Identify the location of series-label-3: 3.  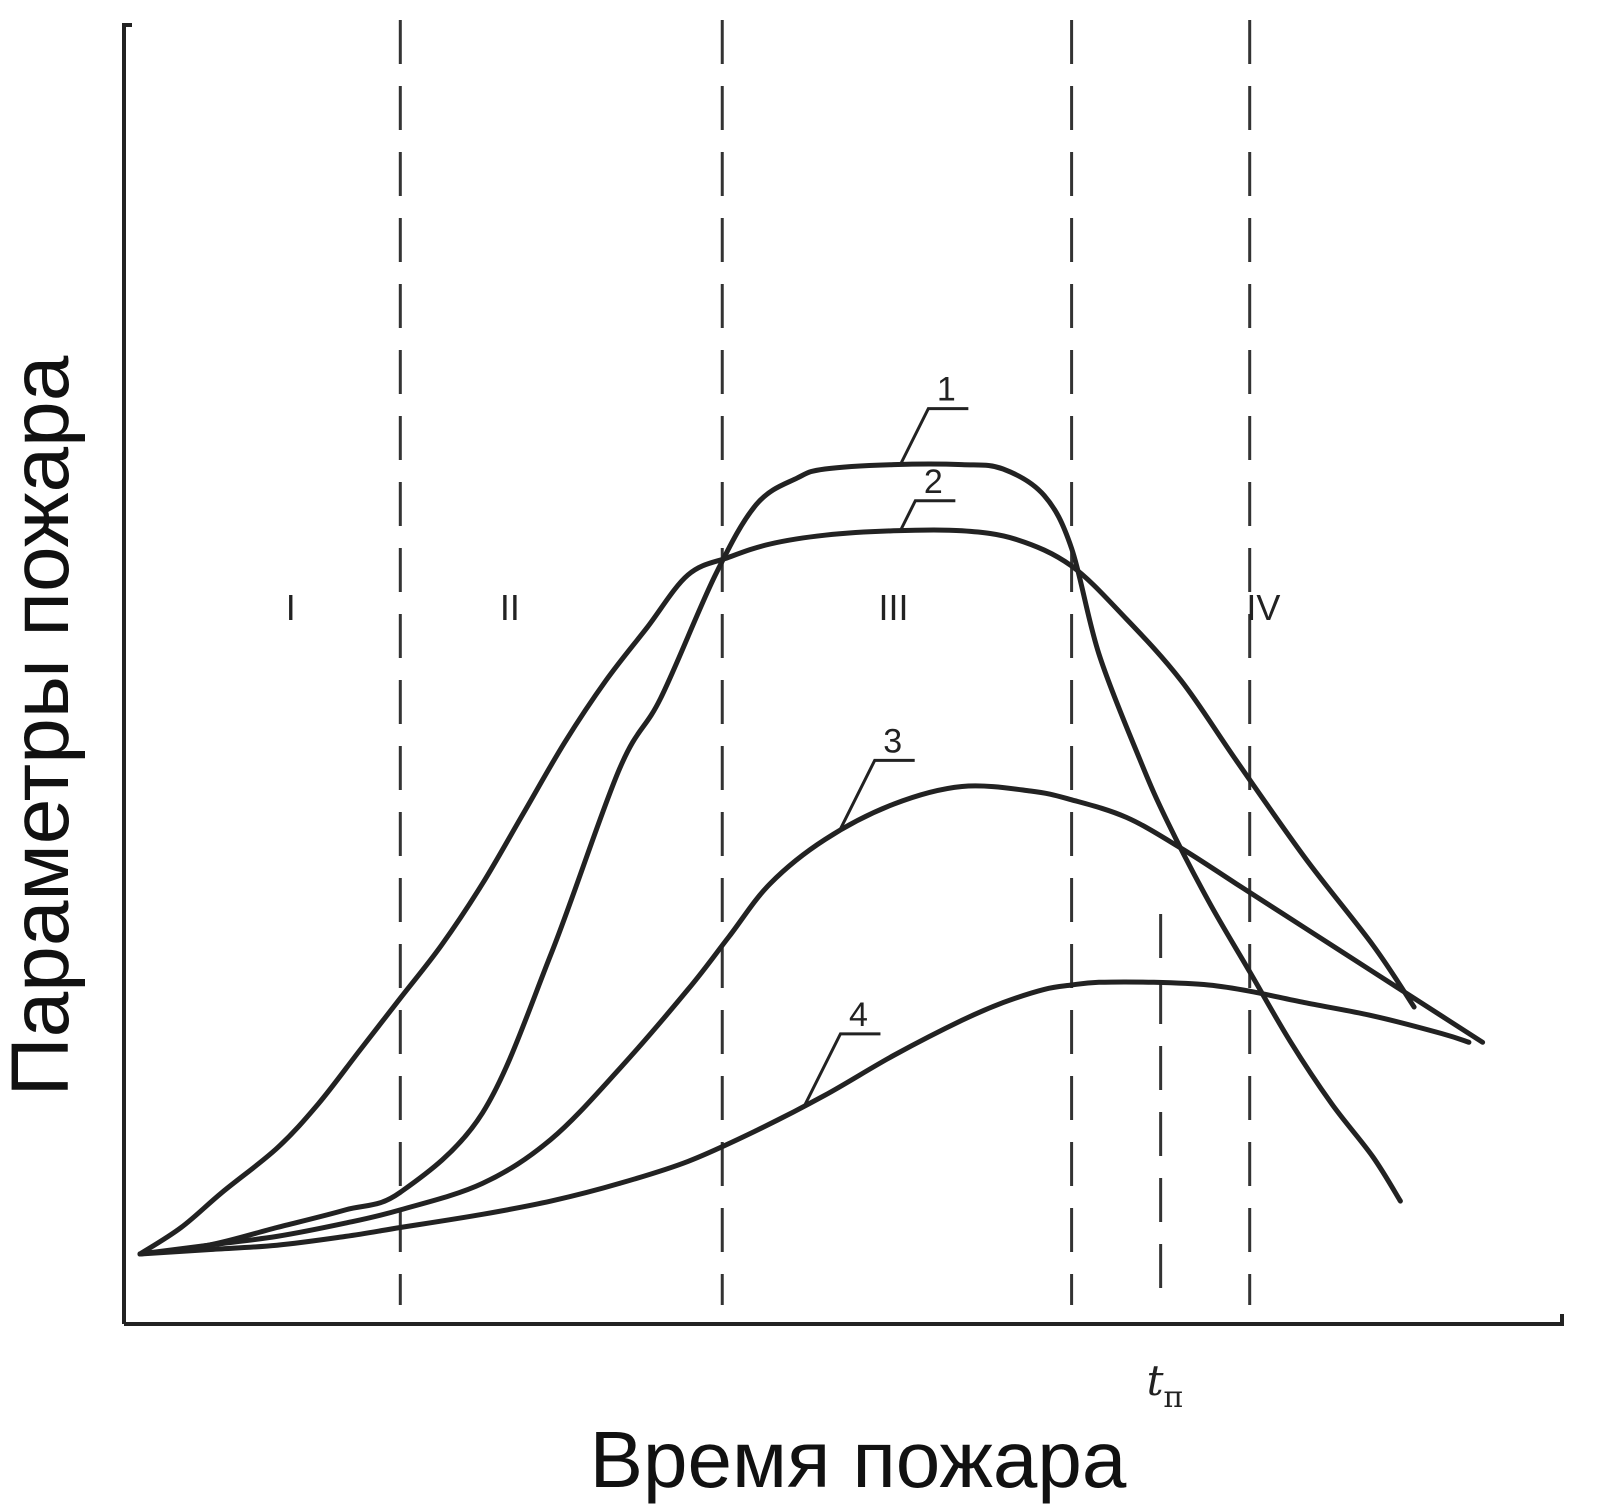
(892, 741).